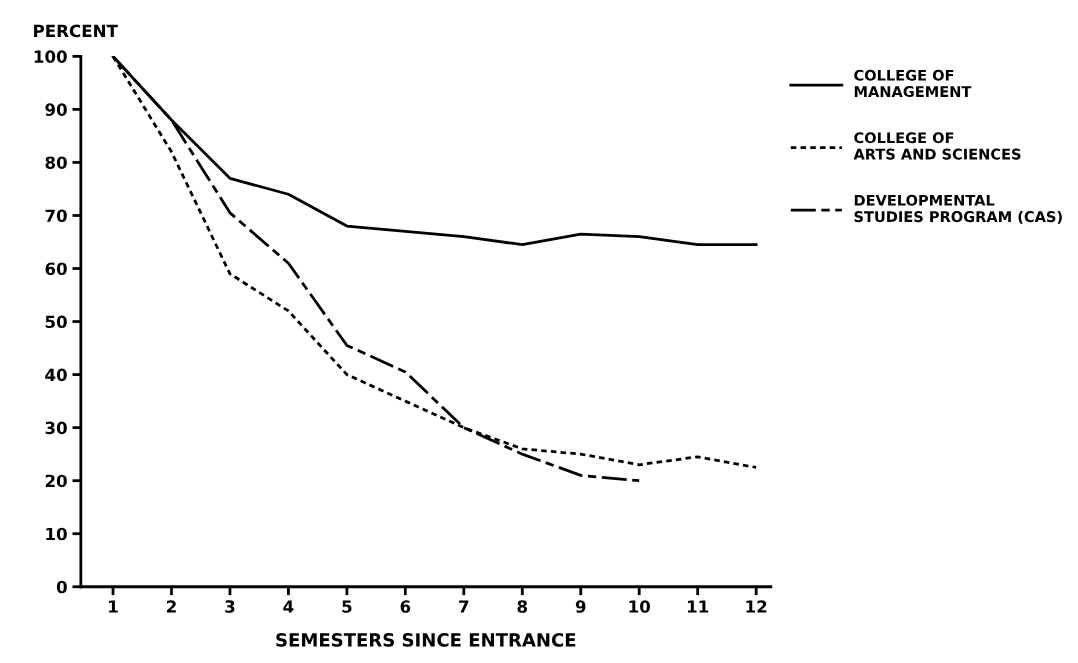  I want to click on y-tick-label: 50, so click(56, 322).